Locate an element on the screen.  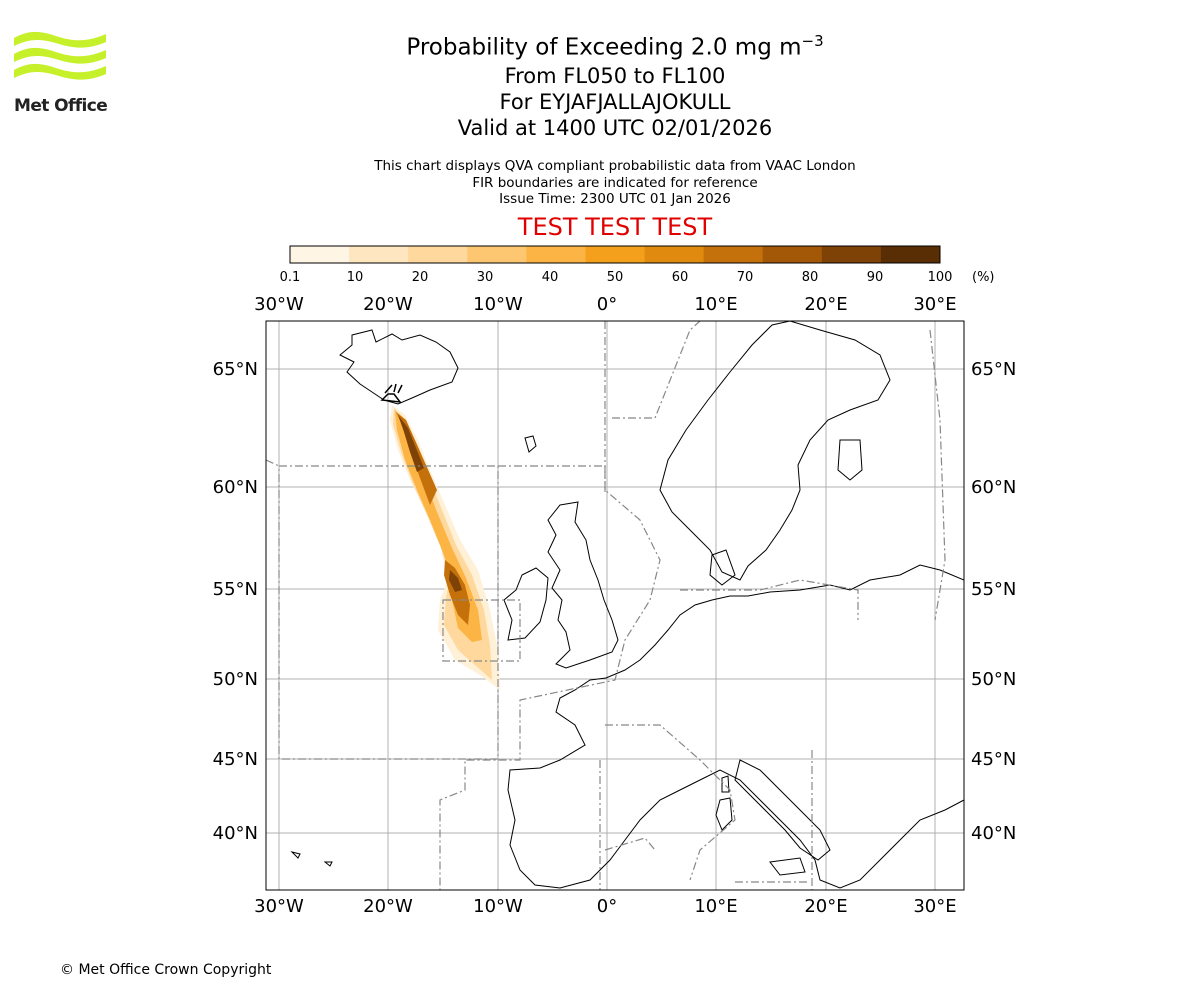
volcano-name: For EYJAFJALLAJOKULL is located at coordinates (615, 101).